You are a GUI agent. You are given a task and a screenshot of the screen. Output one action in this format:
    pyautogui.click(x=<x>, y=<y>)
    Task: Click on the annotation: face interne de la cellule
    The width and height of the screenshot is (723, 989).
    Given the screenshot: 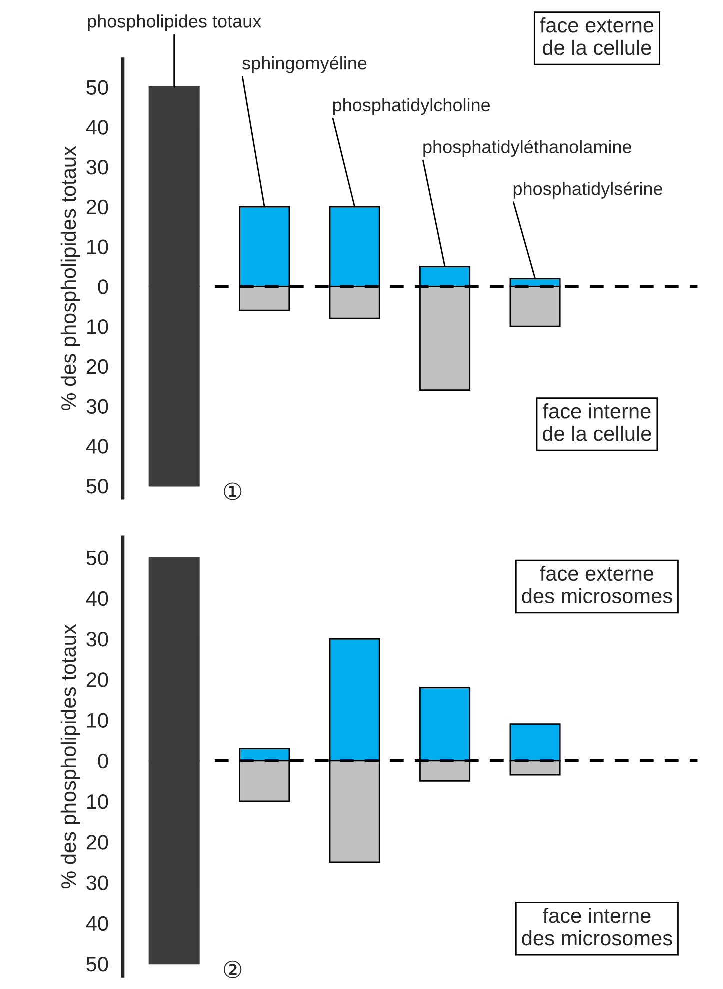 What is the action you would take?
    pyautogui.click(x=597, y=423)
    